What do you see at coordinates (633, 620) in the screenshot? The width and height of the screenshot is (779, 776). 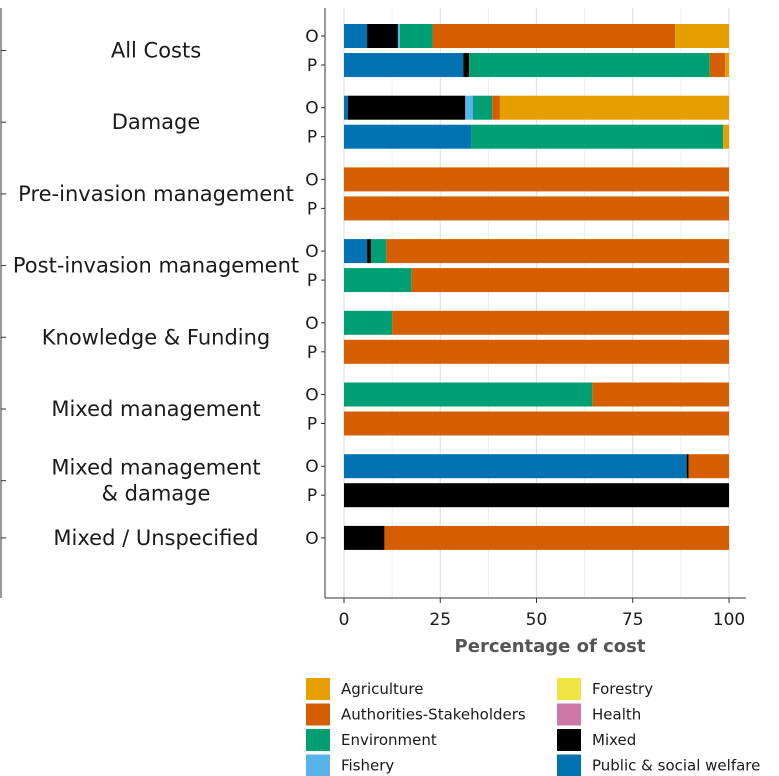 I see `x-tick-label: 75` at bounding box center [633, 620].